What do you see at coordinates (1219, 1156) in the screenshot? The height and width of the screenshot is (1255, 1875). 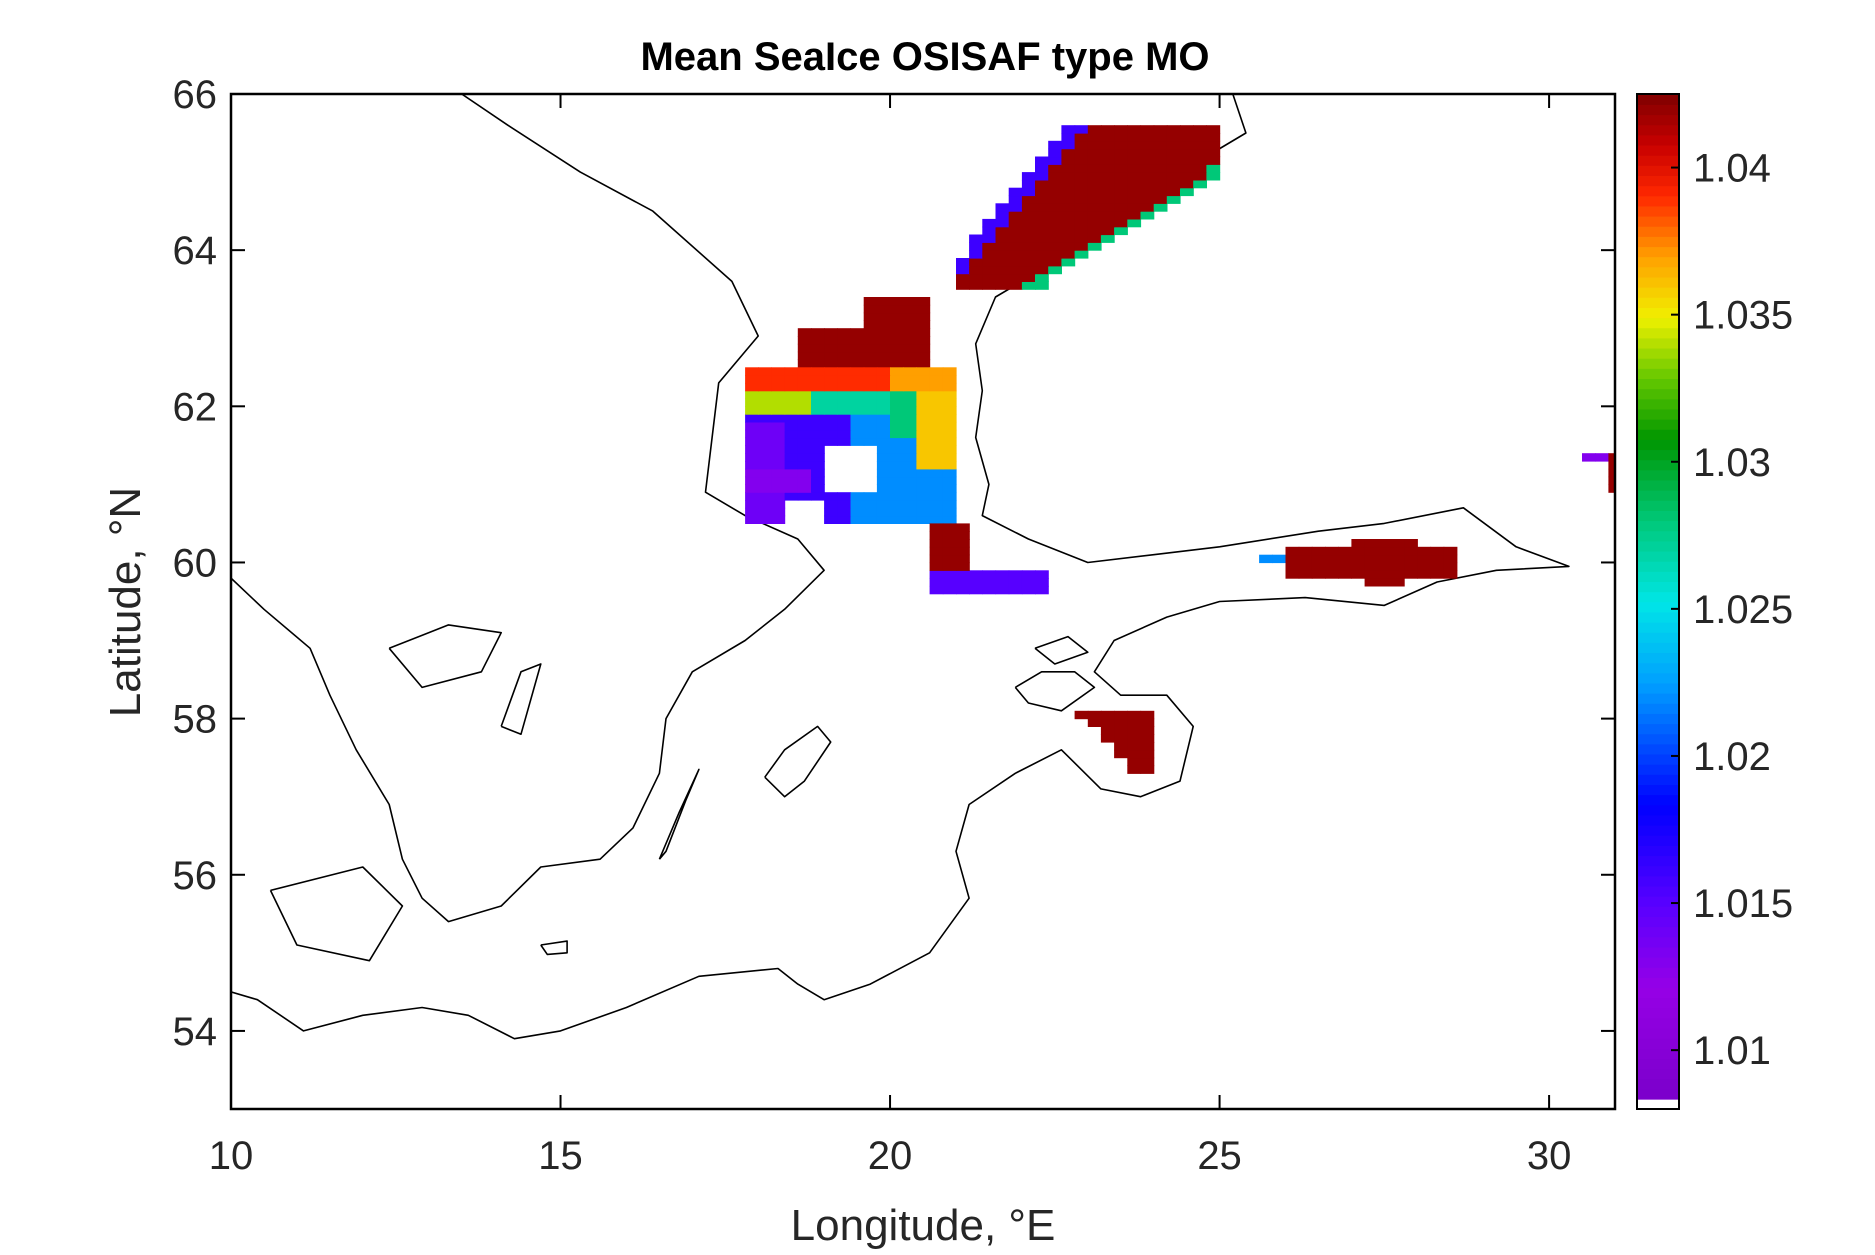 I see `x-tick-label: 25` at bounding box center [1219, 1156].